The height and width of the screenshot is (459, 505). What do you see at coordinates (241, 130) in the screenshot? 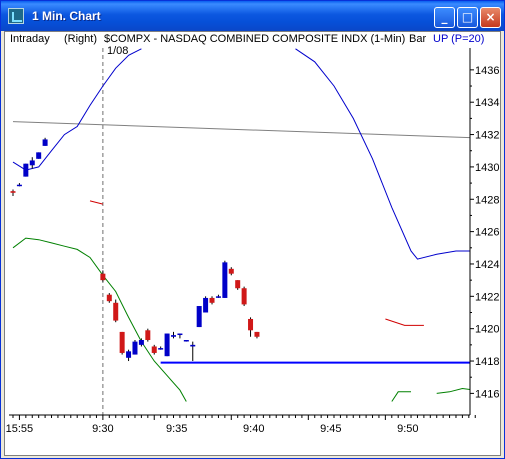
I see `trend-line` at bounding box center [241, 130].